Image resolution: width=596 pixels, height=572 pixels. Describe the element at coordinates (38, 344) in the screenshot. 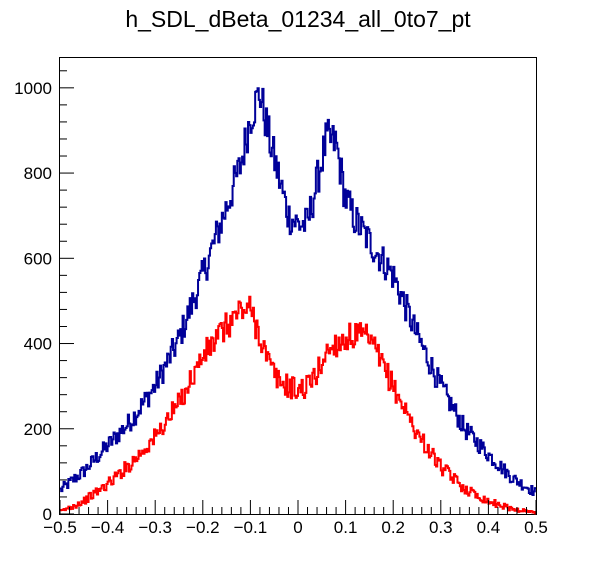

I see `y-tick-label: 400` at that location.